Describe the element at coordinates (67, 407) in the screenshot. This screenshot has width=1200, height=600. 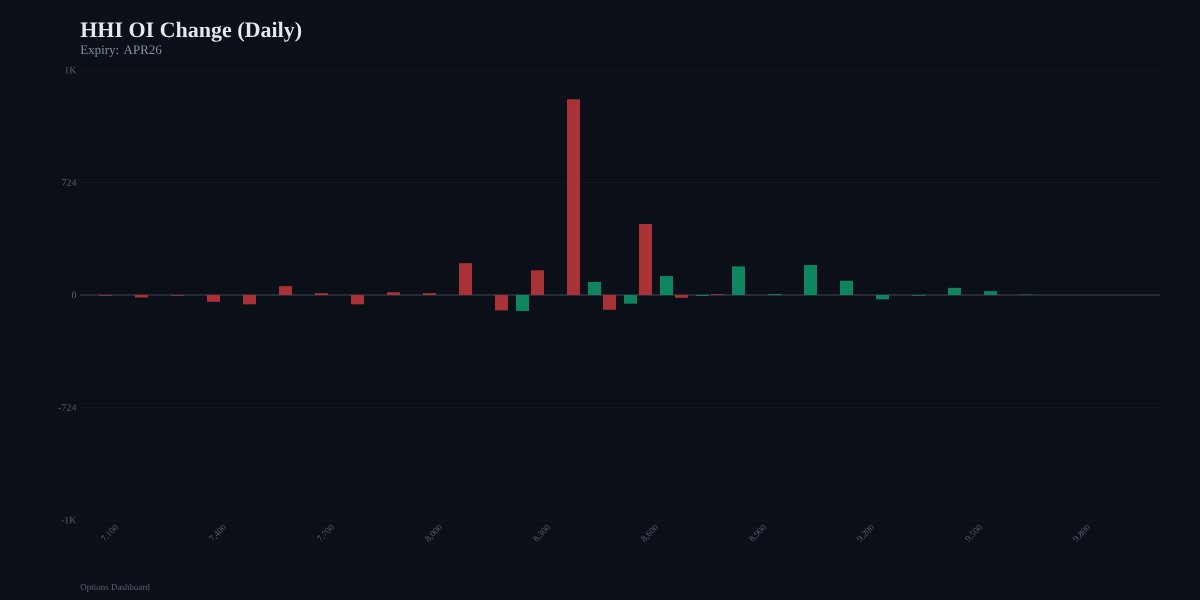
I see `y-tick-label: -724` at that location.